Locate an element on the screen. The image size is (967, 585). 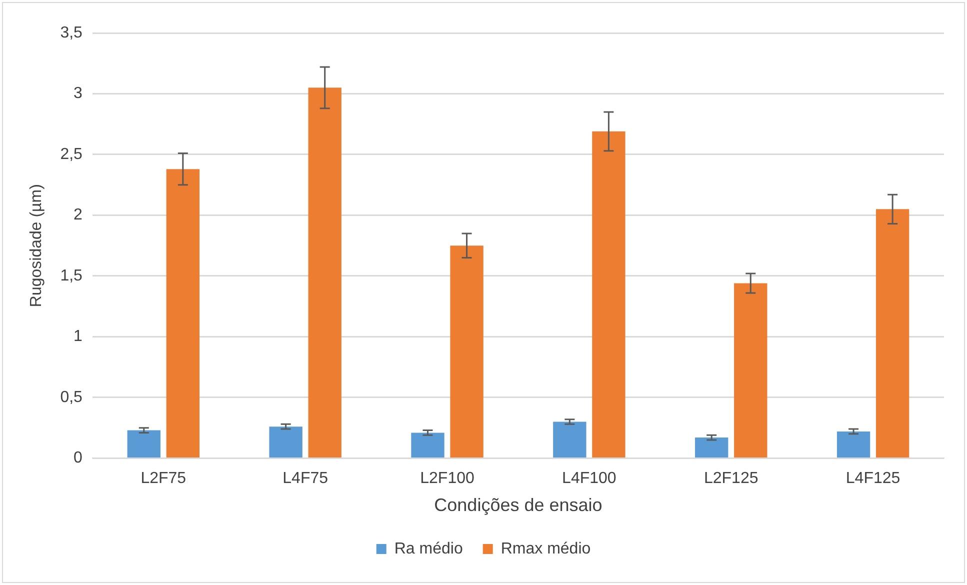
x-tick-label: L4F100 is located at coordinates (589, 479).